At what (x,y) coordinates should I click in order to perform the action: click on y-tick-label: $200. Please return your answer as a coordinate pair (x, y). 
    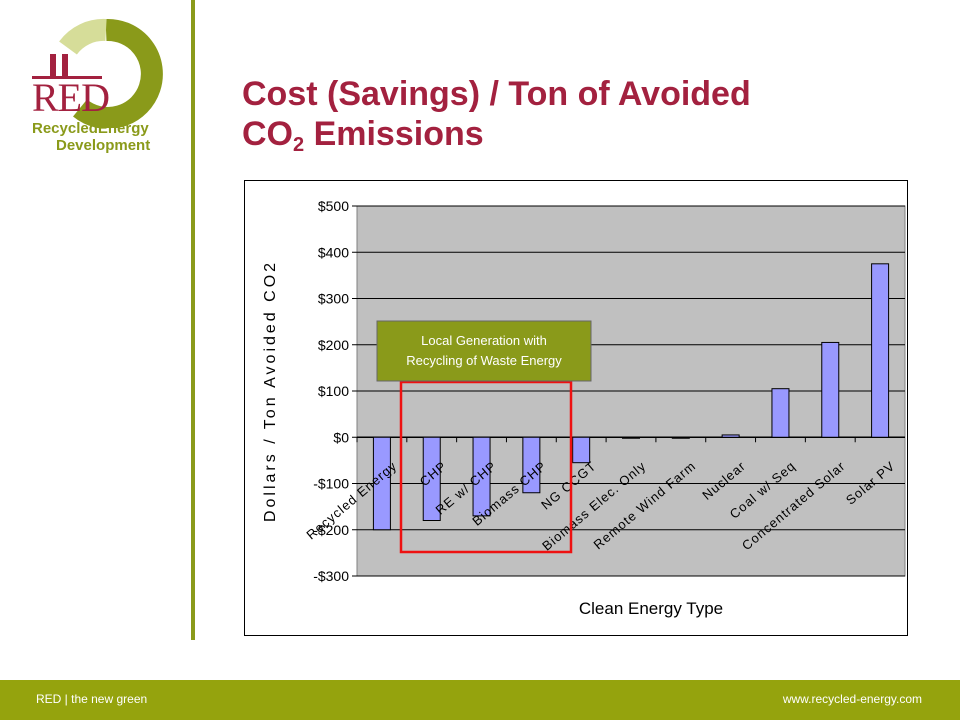
    Looking at the image, I should click on (333, 345).